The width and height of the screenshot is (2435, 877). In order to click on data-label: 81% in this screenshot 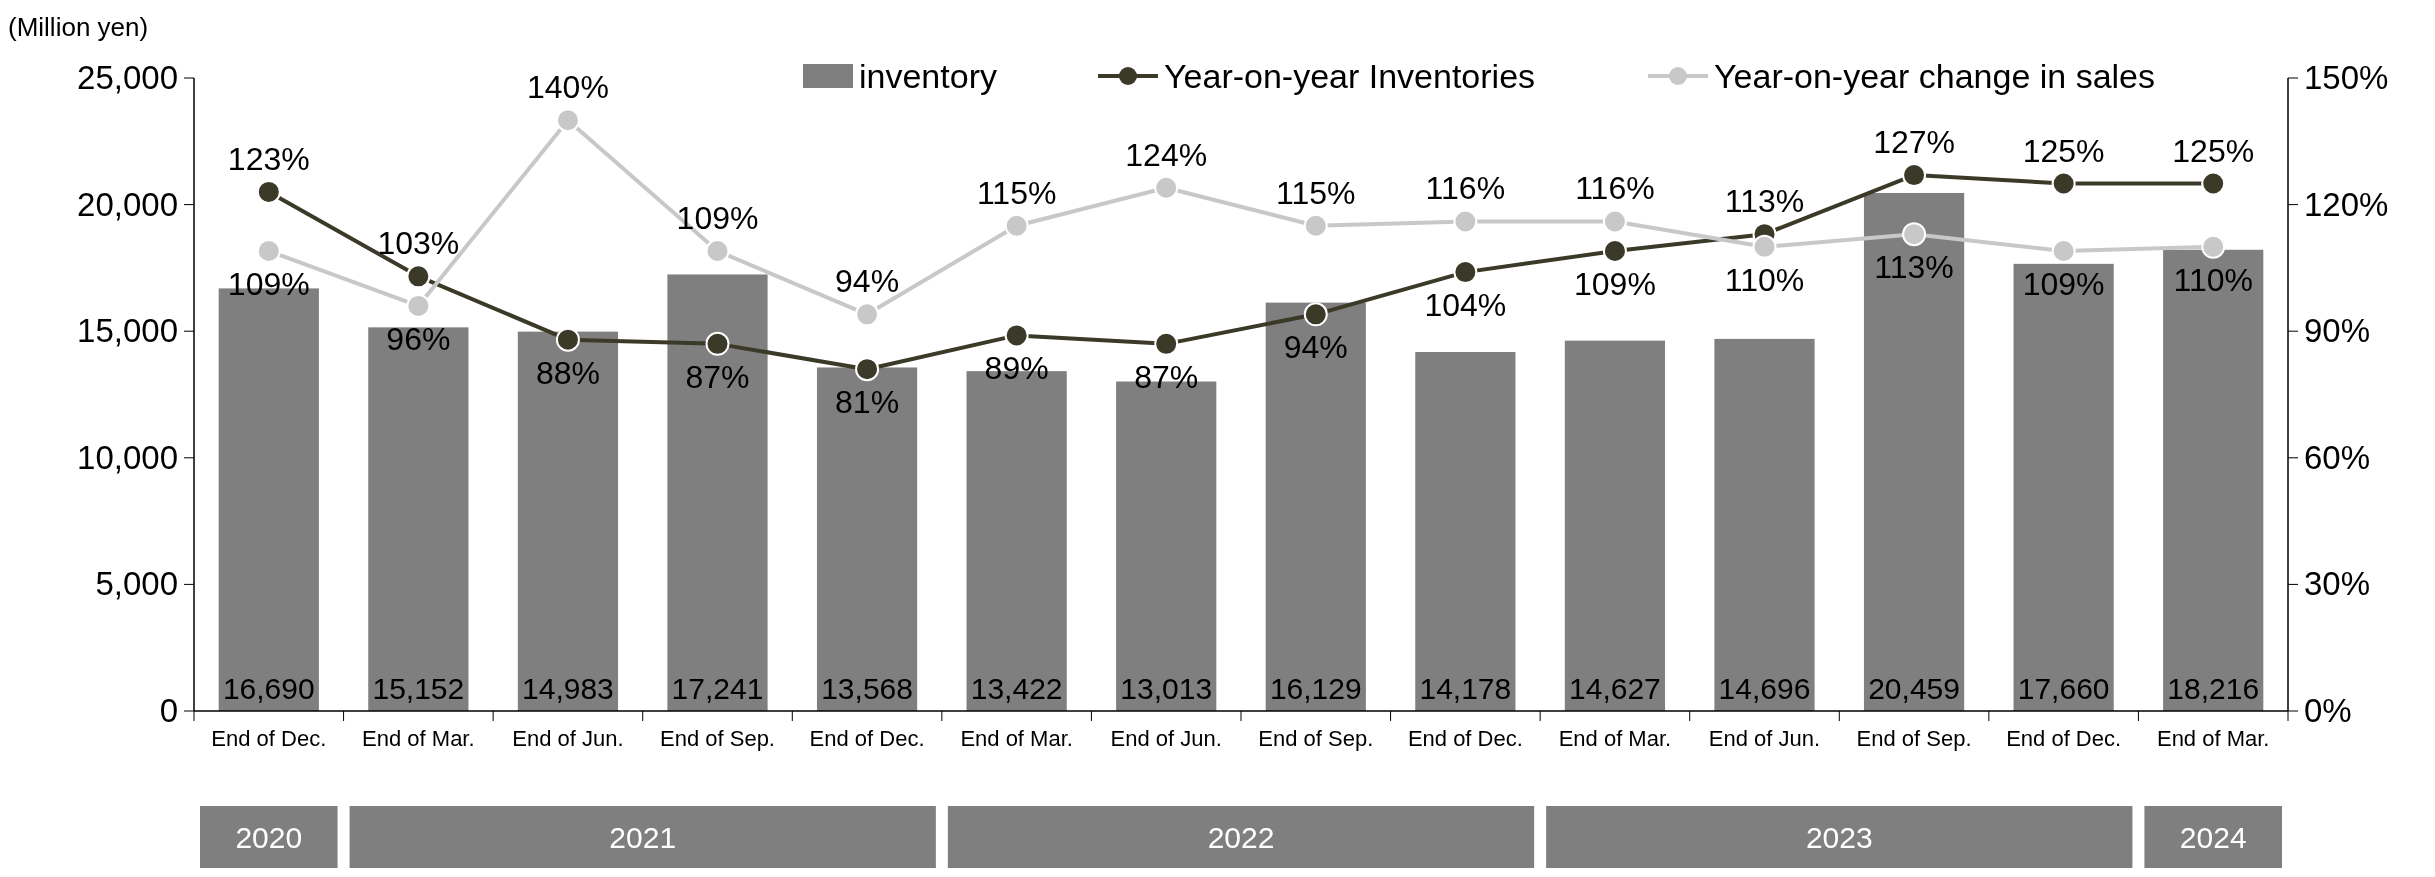, I will do `click(867, 402)`.